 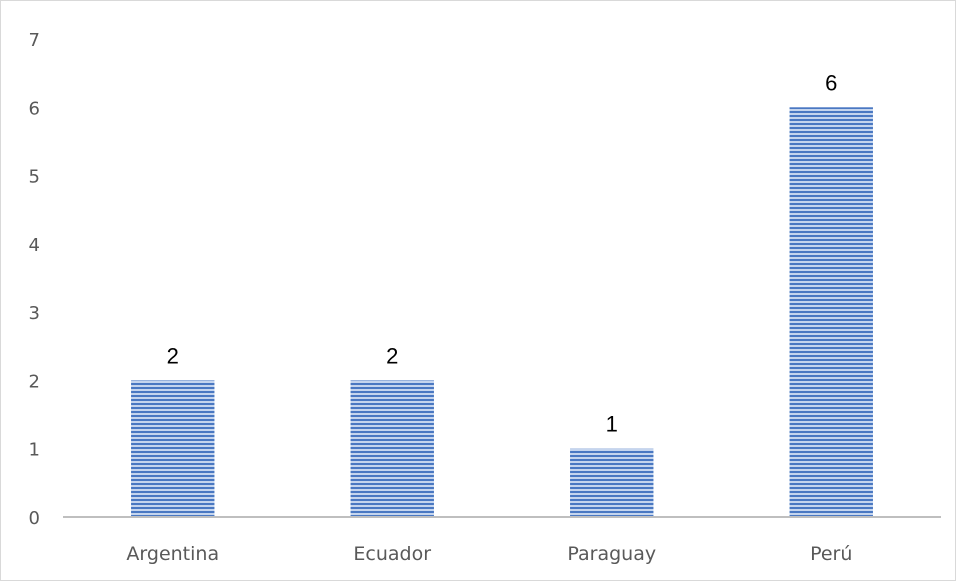 I want to click on y-tick-label: 3, so click(x=34, y=313).